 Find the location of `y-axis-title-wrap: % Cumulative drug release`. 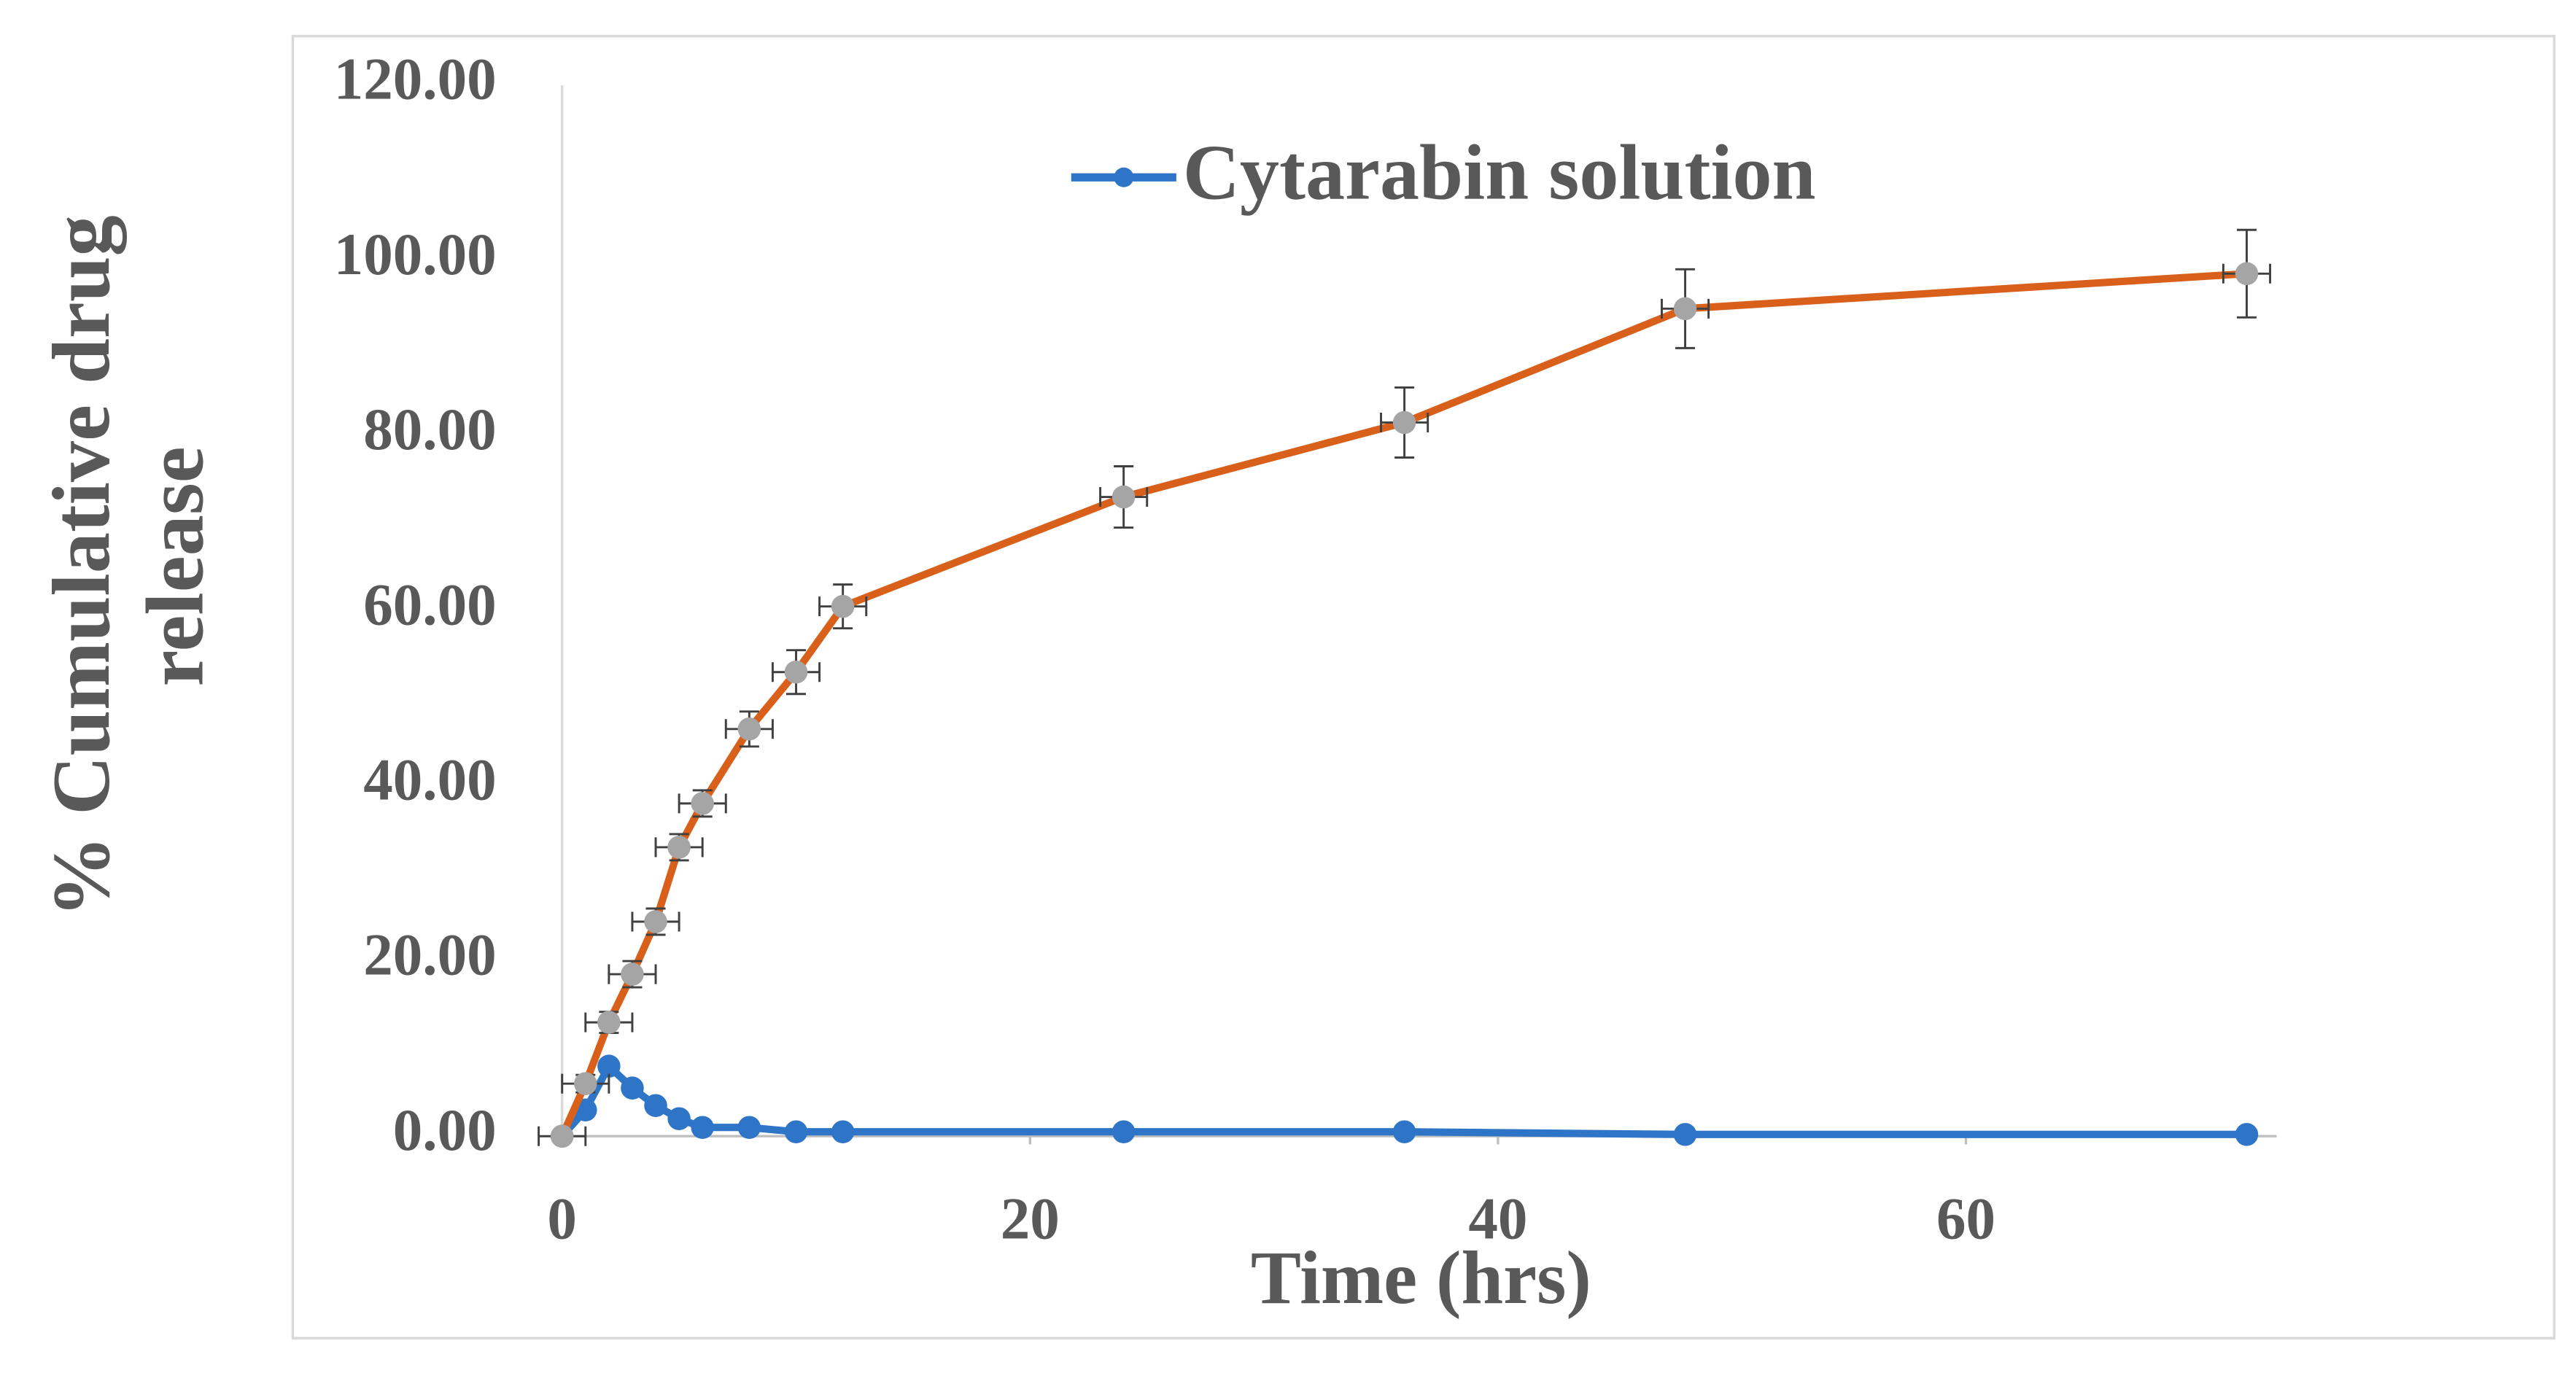

y-axis-title-wrap: % Cumulative drug release is located at coordinates (128, 566).